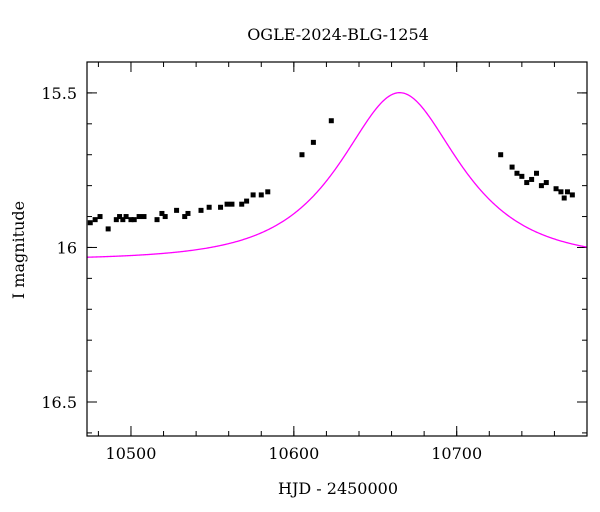  Describe the element at coordinates (456, 453) in the screenshot. I see `x-tick-label: 10700` at that location.